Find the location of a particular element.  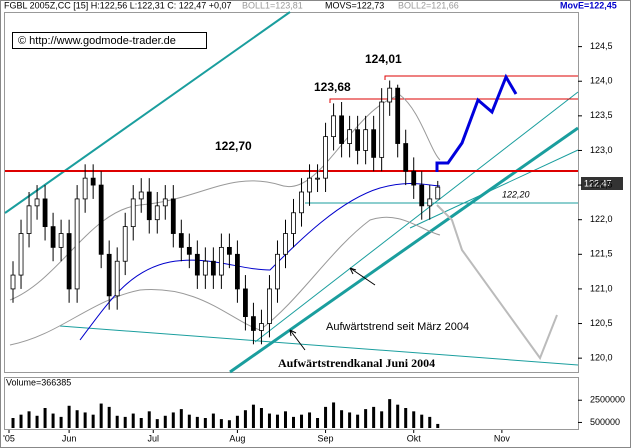

last-price: 122,47 is located at coordinates (598, 183).